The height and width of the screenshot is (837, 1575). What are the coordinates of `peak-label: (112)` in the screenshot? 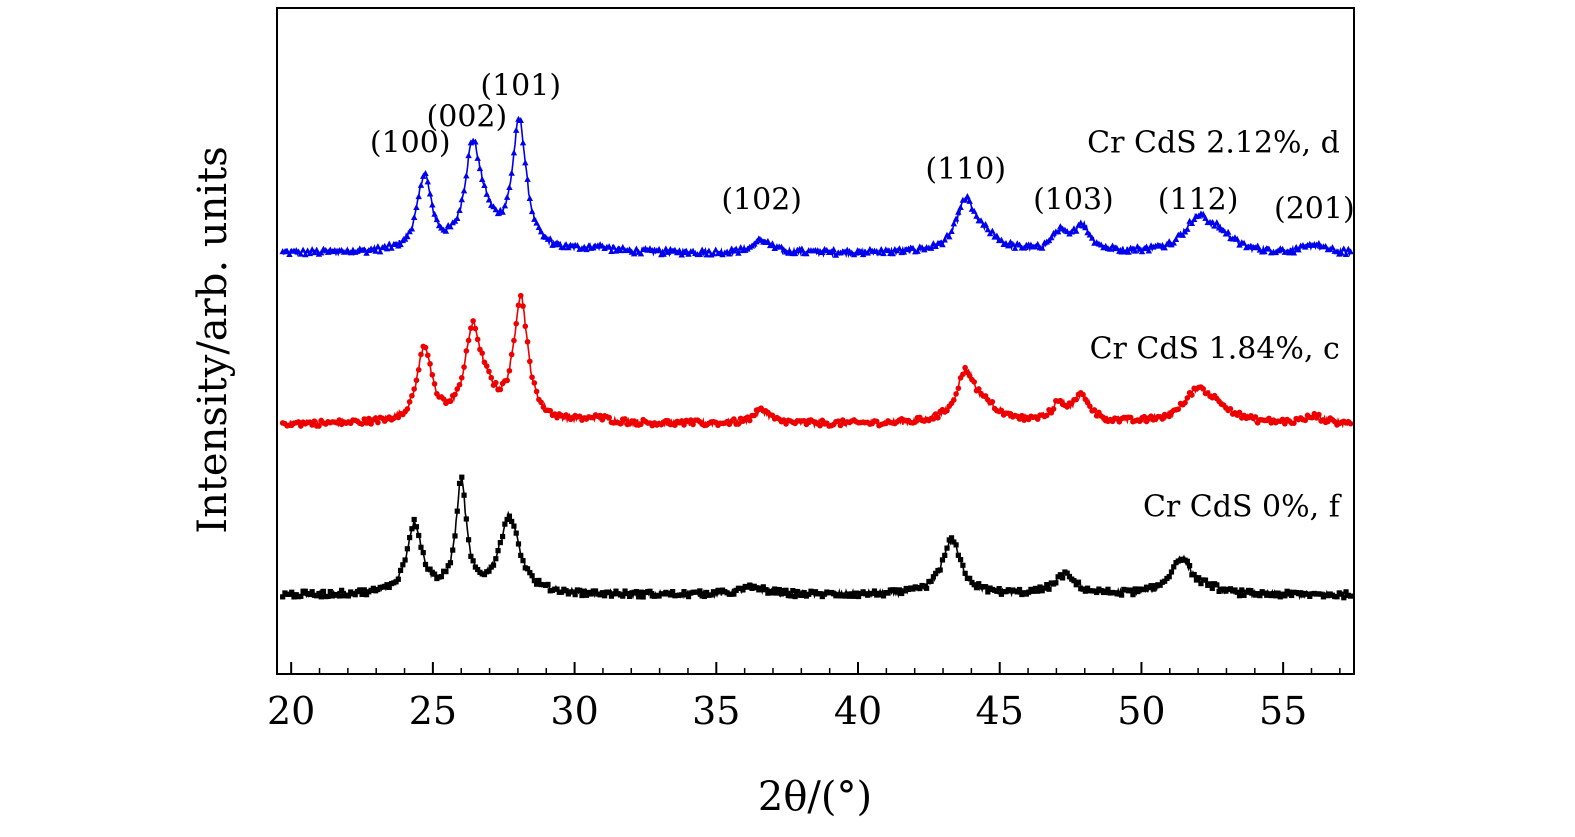 It's located at (1198, 200).